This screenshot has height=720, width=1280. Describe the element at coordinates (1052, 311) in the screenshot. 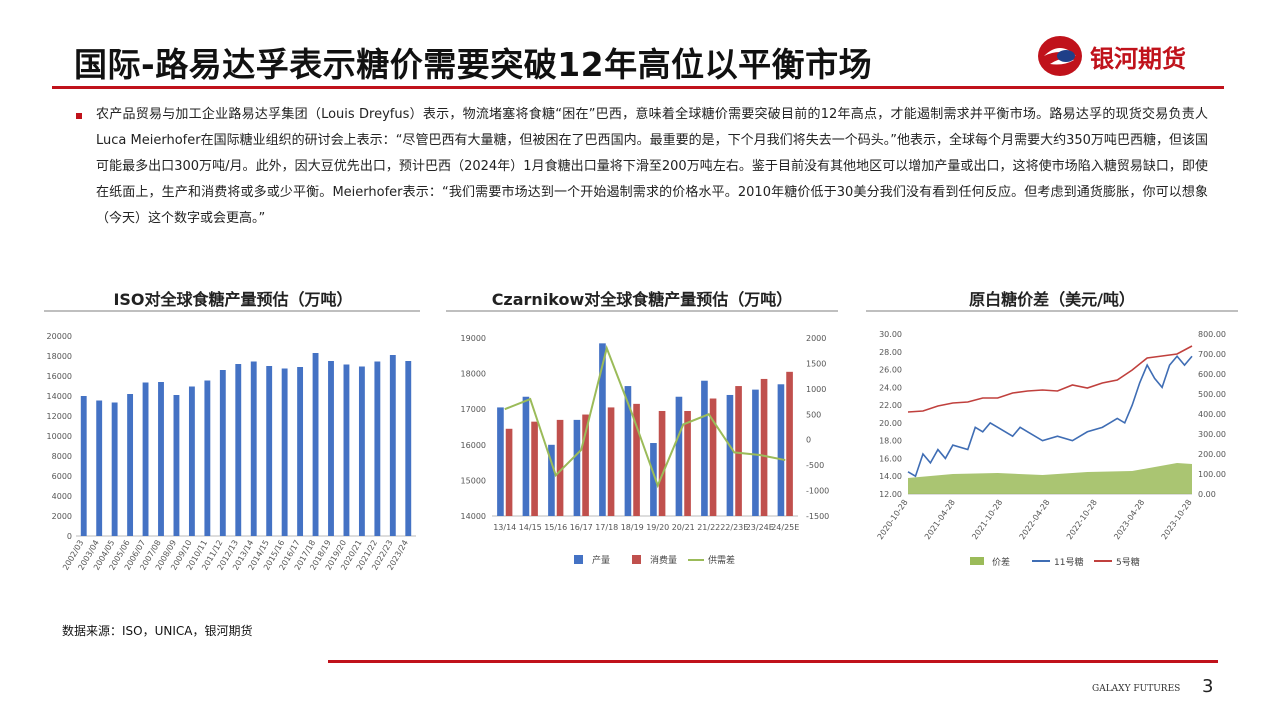

I see `chart-3-rule` at that location.